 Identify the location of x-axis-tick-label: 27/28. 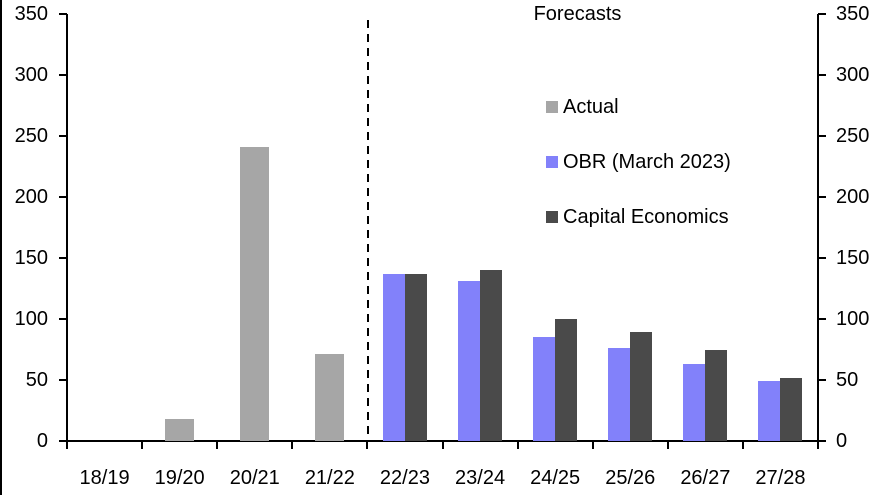
(780, 478).